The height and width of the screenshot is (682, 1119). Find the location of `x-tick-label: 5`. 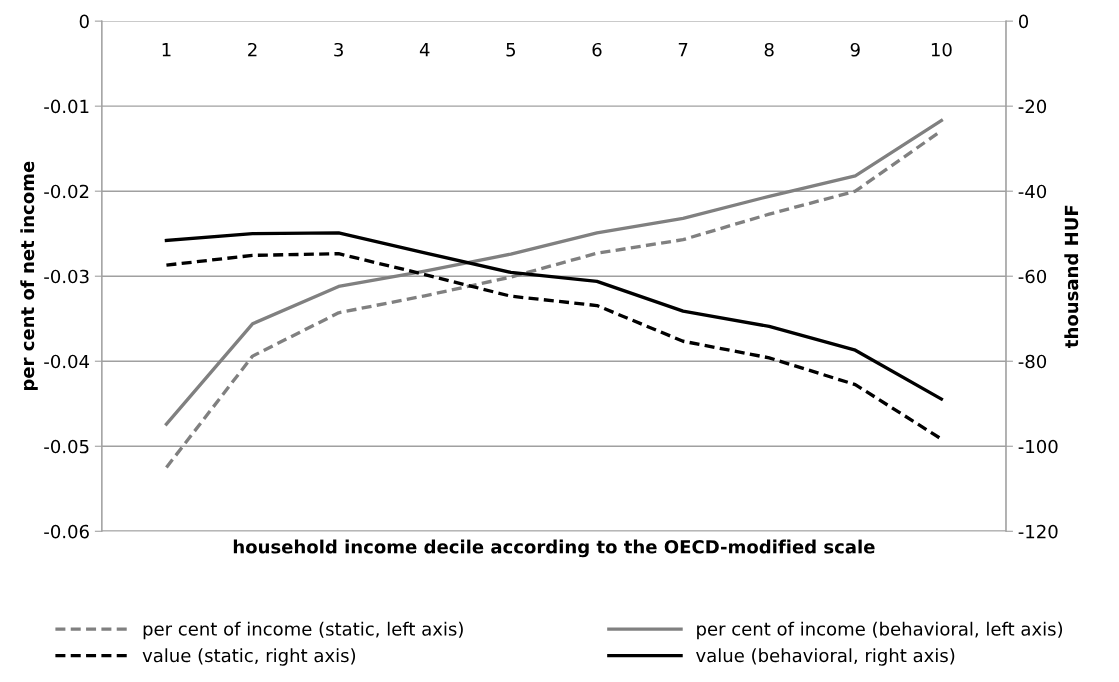

x-tick-label: 5 is located at coordinates (511, 50).